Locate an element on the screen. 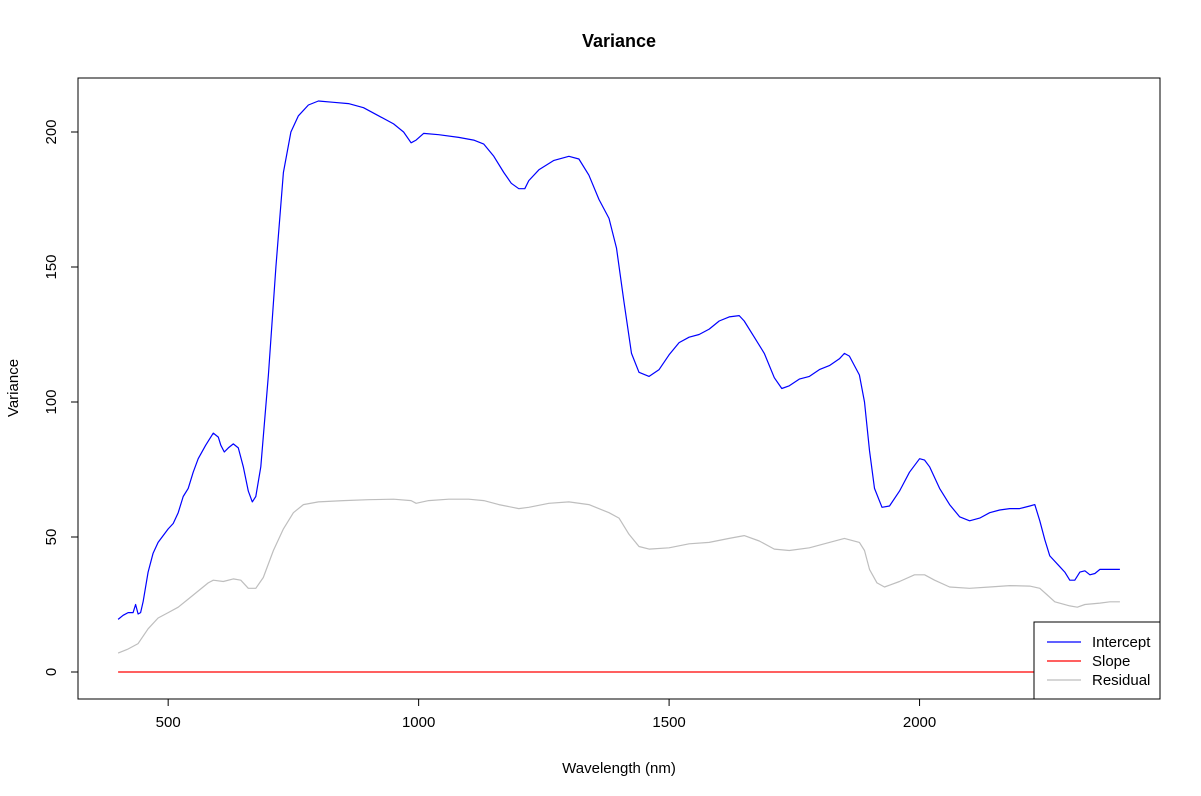  x-tick-label: 500 is located at coordinates (168, 722).